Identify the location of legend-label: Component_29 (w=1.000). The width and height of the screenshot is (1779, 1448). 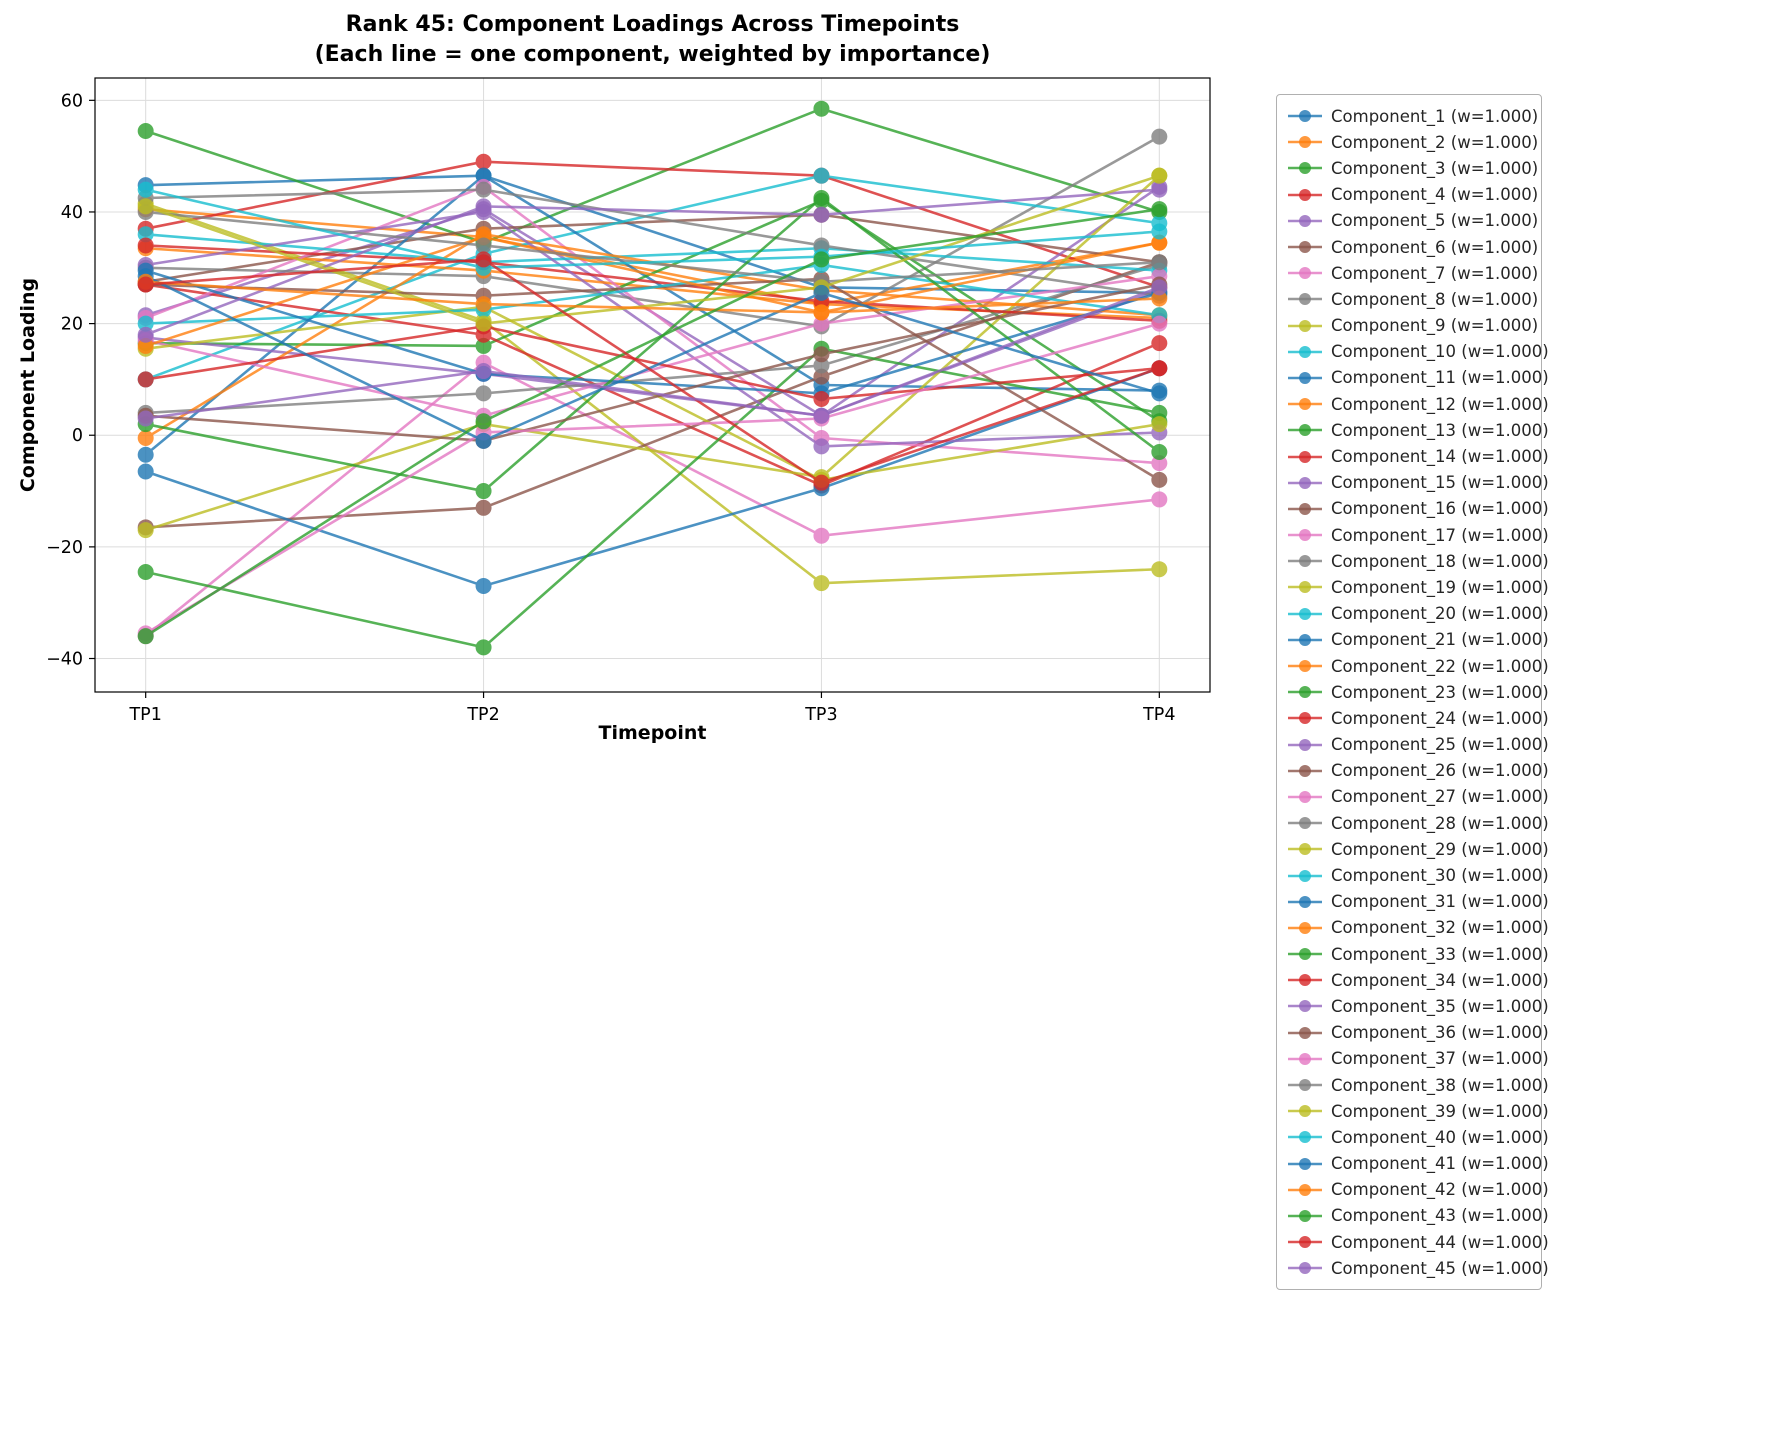
(1440, 849).